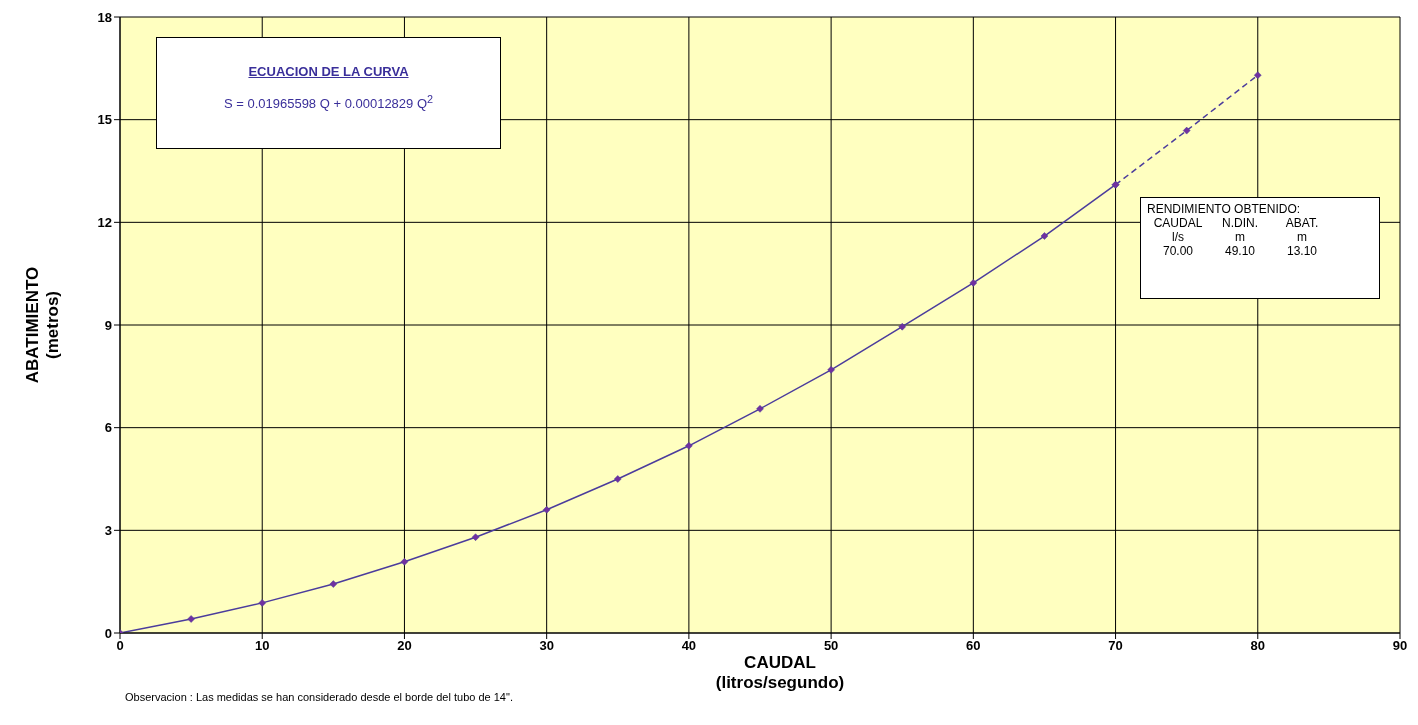 This screenshot has width=1418, height=725. I want to click on y-tick-label: 0, so click(108, 633).